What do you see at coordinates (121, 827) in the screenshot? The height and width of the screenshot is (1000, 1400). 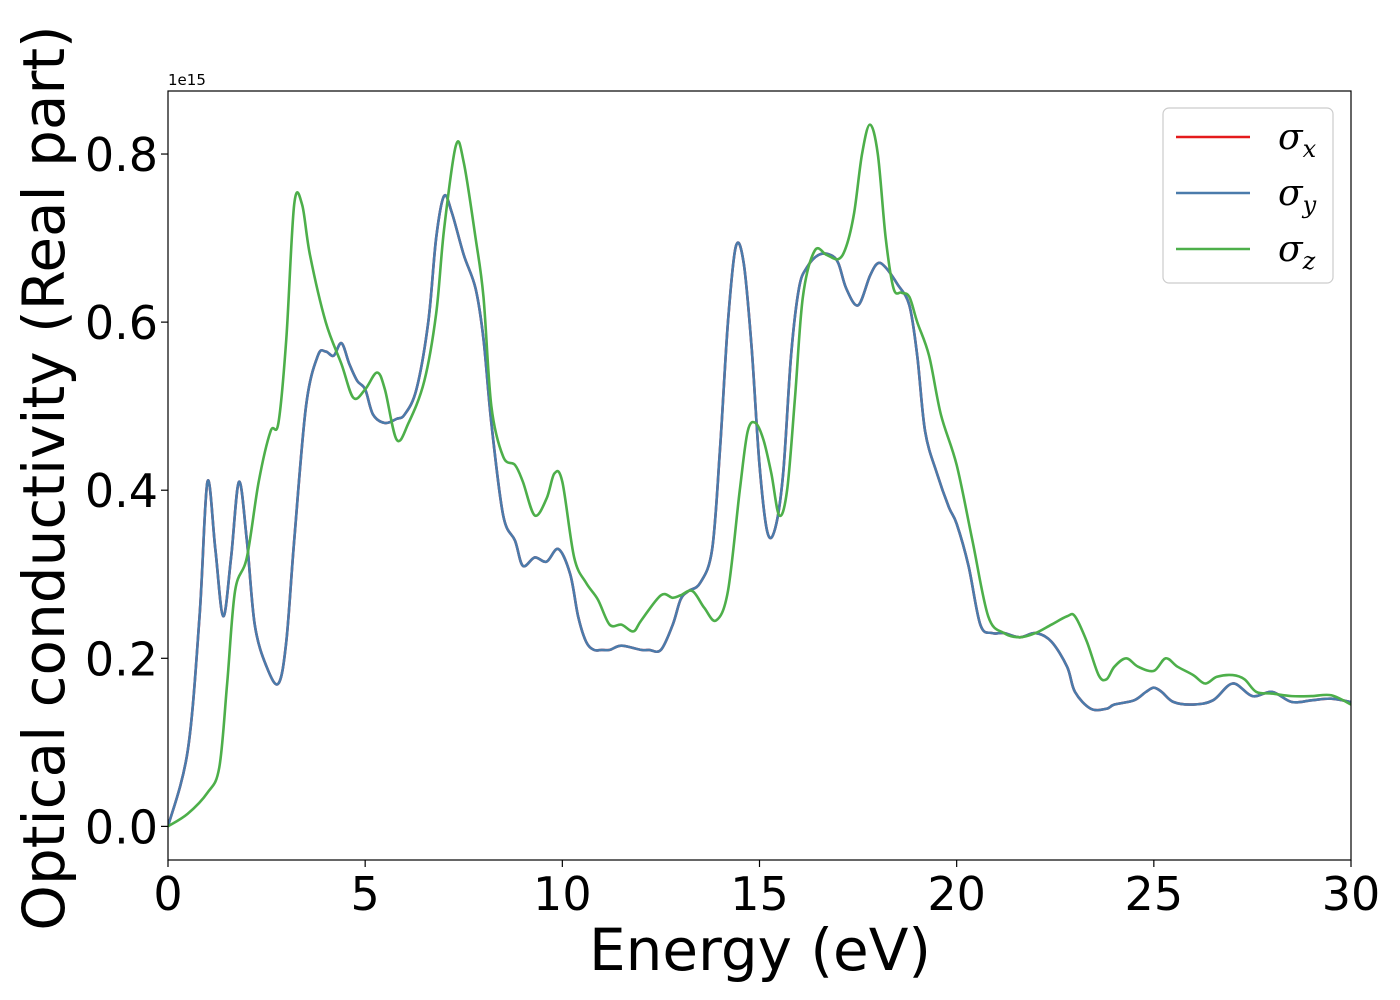 I see `y-tick-label: 0.0` at bounding box center [121, 827].